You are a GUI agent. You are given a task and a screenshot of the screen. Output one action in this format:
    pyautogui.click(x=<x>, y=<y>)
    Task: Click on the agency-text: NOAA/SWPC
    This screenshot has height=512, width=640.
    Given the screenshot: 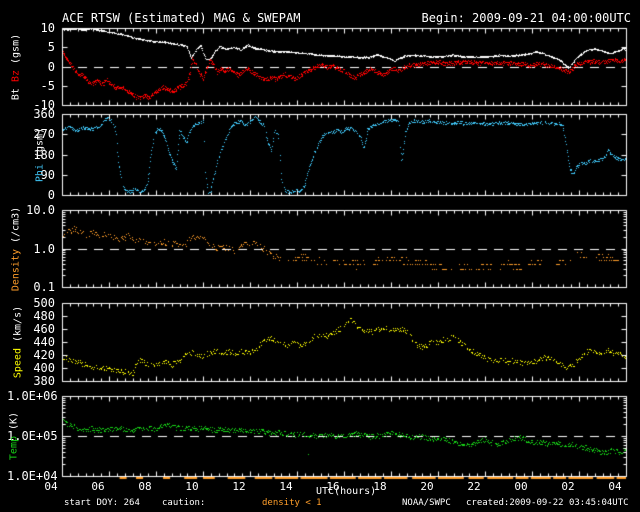 What is the action you would take?
    pyautogui.click(x=426, y=503)
    